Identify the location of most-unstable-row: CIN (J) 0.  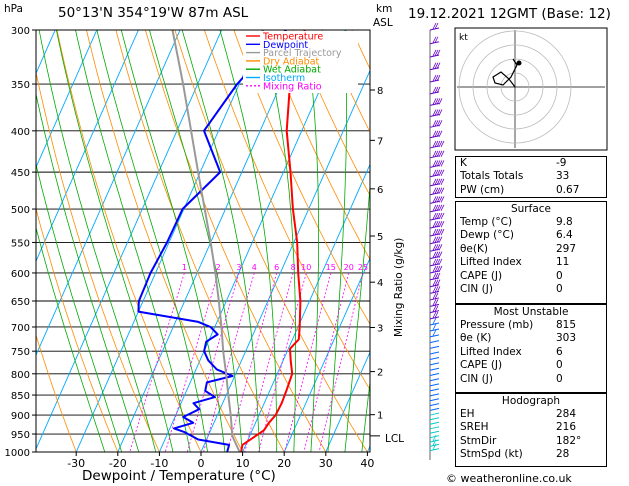
(511, 378).